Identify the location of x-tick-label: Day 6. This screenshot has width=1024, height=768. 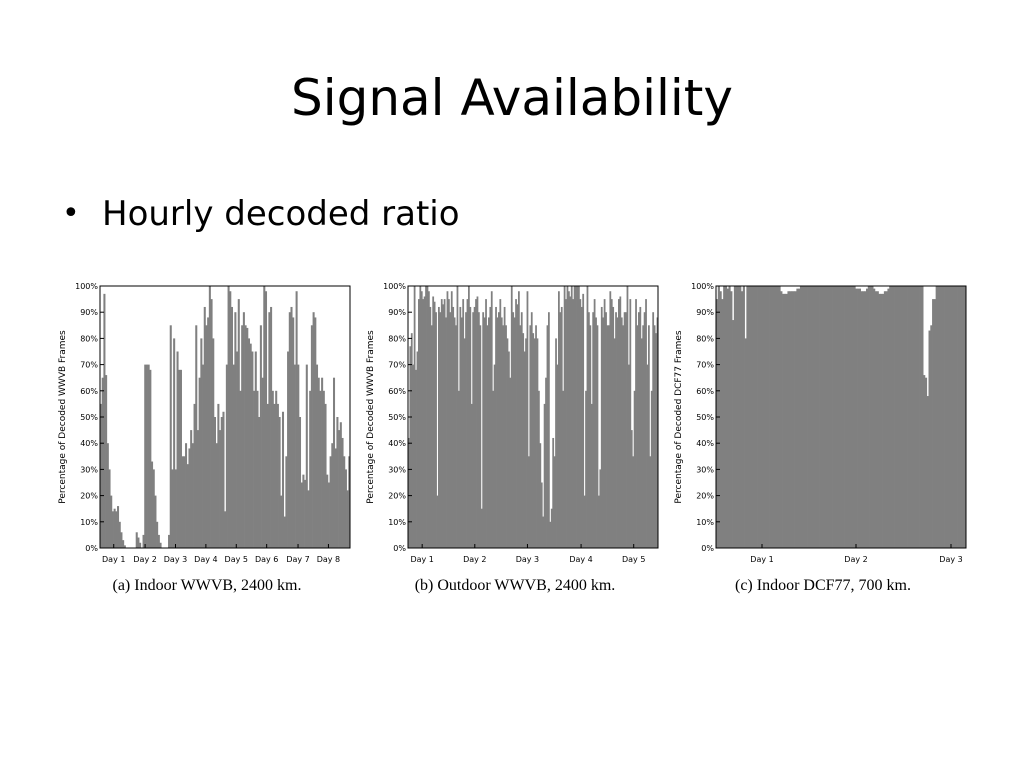
(266, 559).